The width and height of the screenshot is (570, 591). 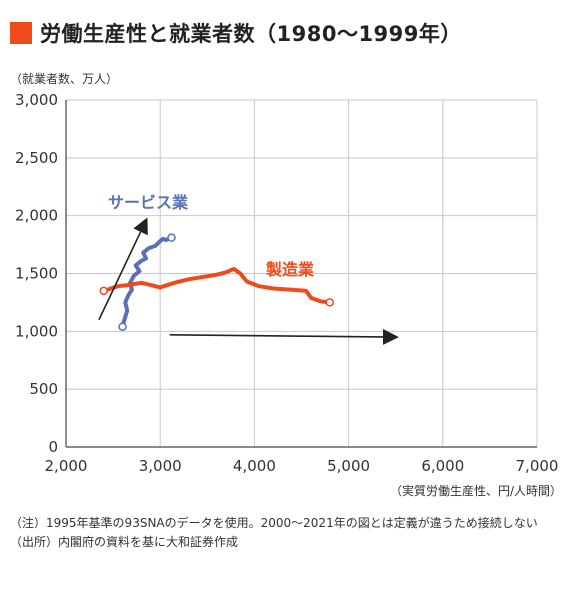 I want to click on x-axis-label: （実質労働生産性、円/人時間）, so click(x=475, y=491).